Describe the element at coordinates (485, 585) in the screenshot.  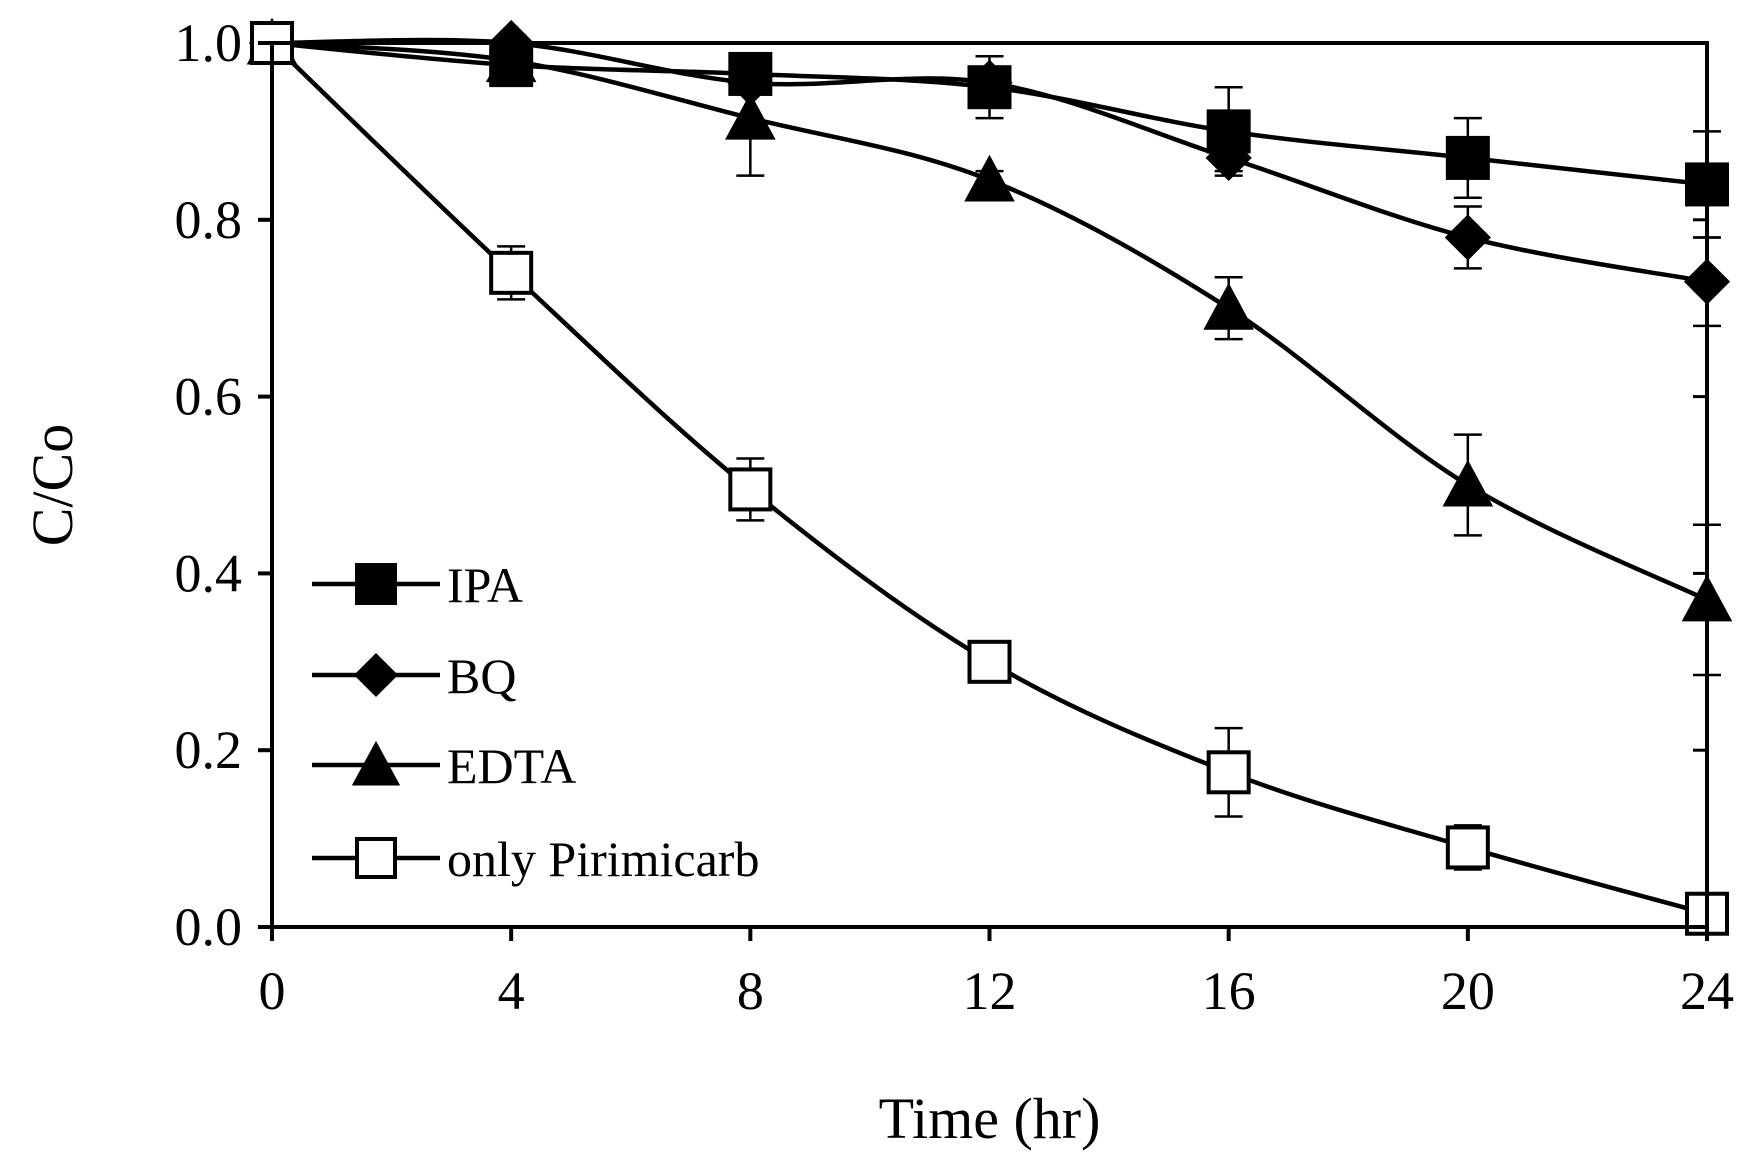
I see `legend-label: IPA` at that location.